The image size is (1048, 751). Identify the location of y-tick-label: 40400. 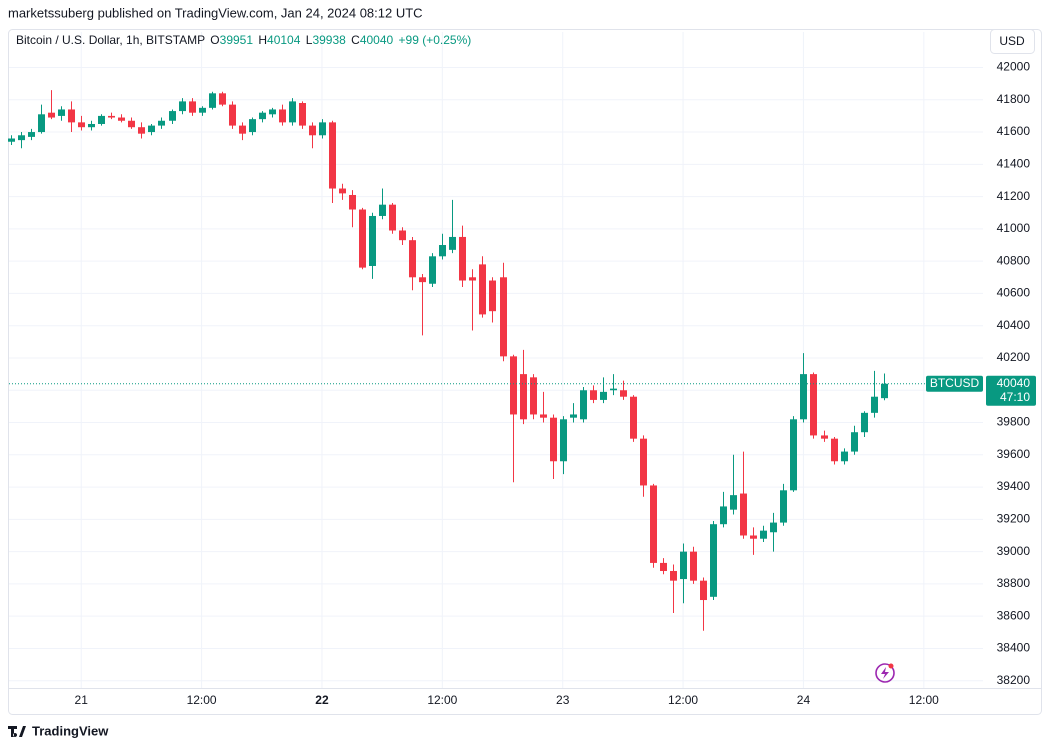
(1014, 325).